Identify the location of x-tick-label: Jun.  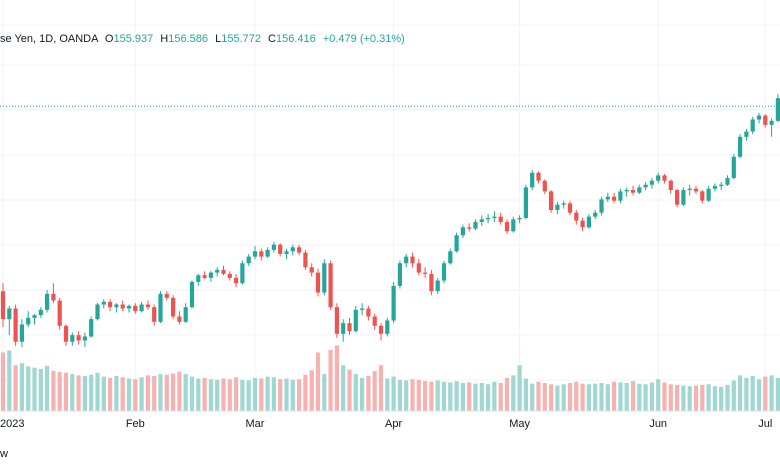
(658, 424).